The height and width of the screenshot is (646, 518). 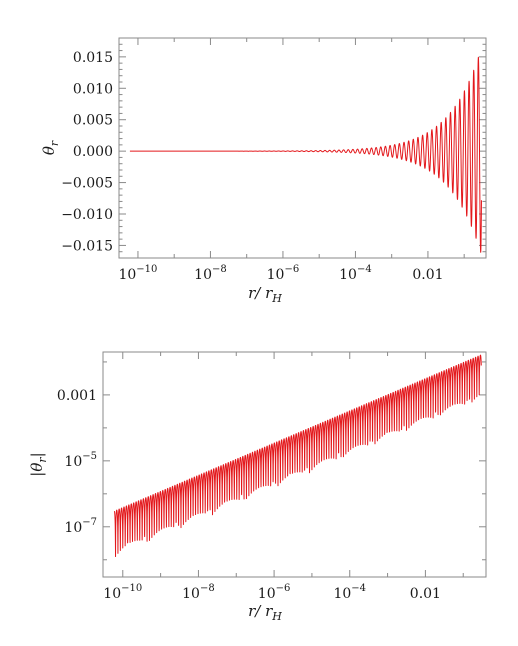 What do you see at coordinates (89, 456) in the screenshot?
I see `y-tick-label-1-exponent: −5` at bounding box center [89, 456].